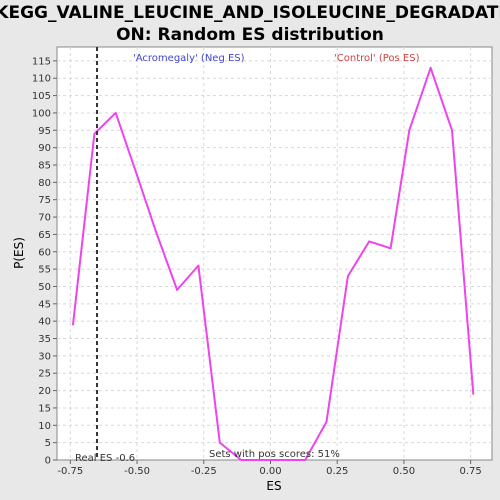 Image resolution: width=500 pixels, height=500 pixels. Describe the element at coordinates (189, 58) in the screenshot. I see `neg-es-annotation: 'Acromegaly' (Neg ES)` at that location.